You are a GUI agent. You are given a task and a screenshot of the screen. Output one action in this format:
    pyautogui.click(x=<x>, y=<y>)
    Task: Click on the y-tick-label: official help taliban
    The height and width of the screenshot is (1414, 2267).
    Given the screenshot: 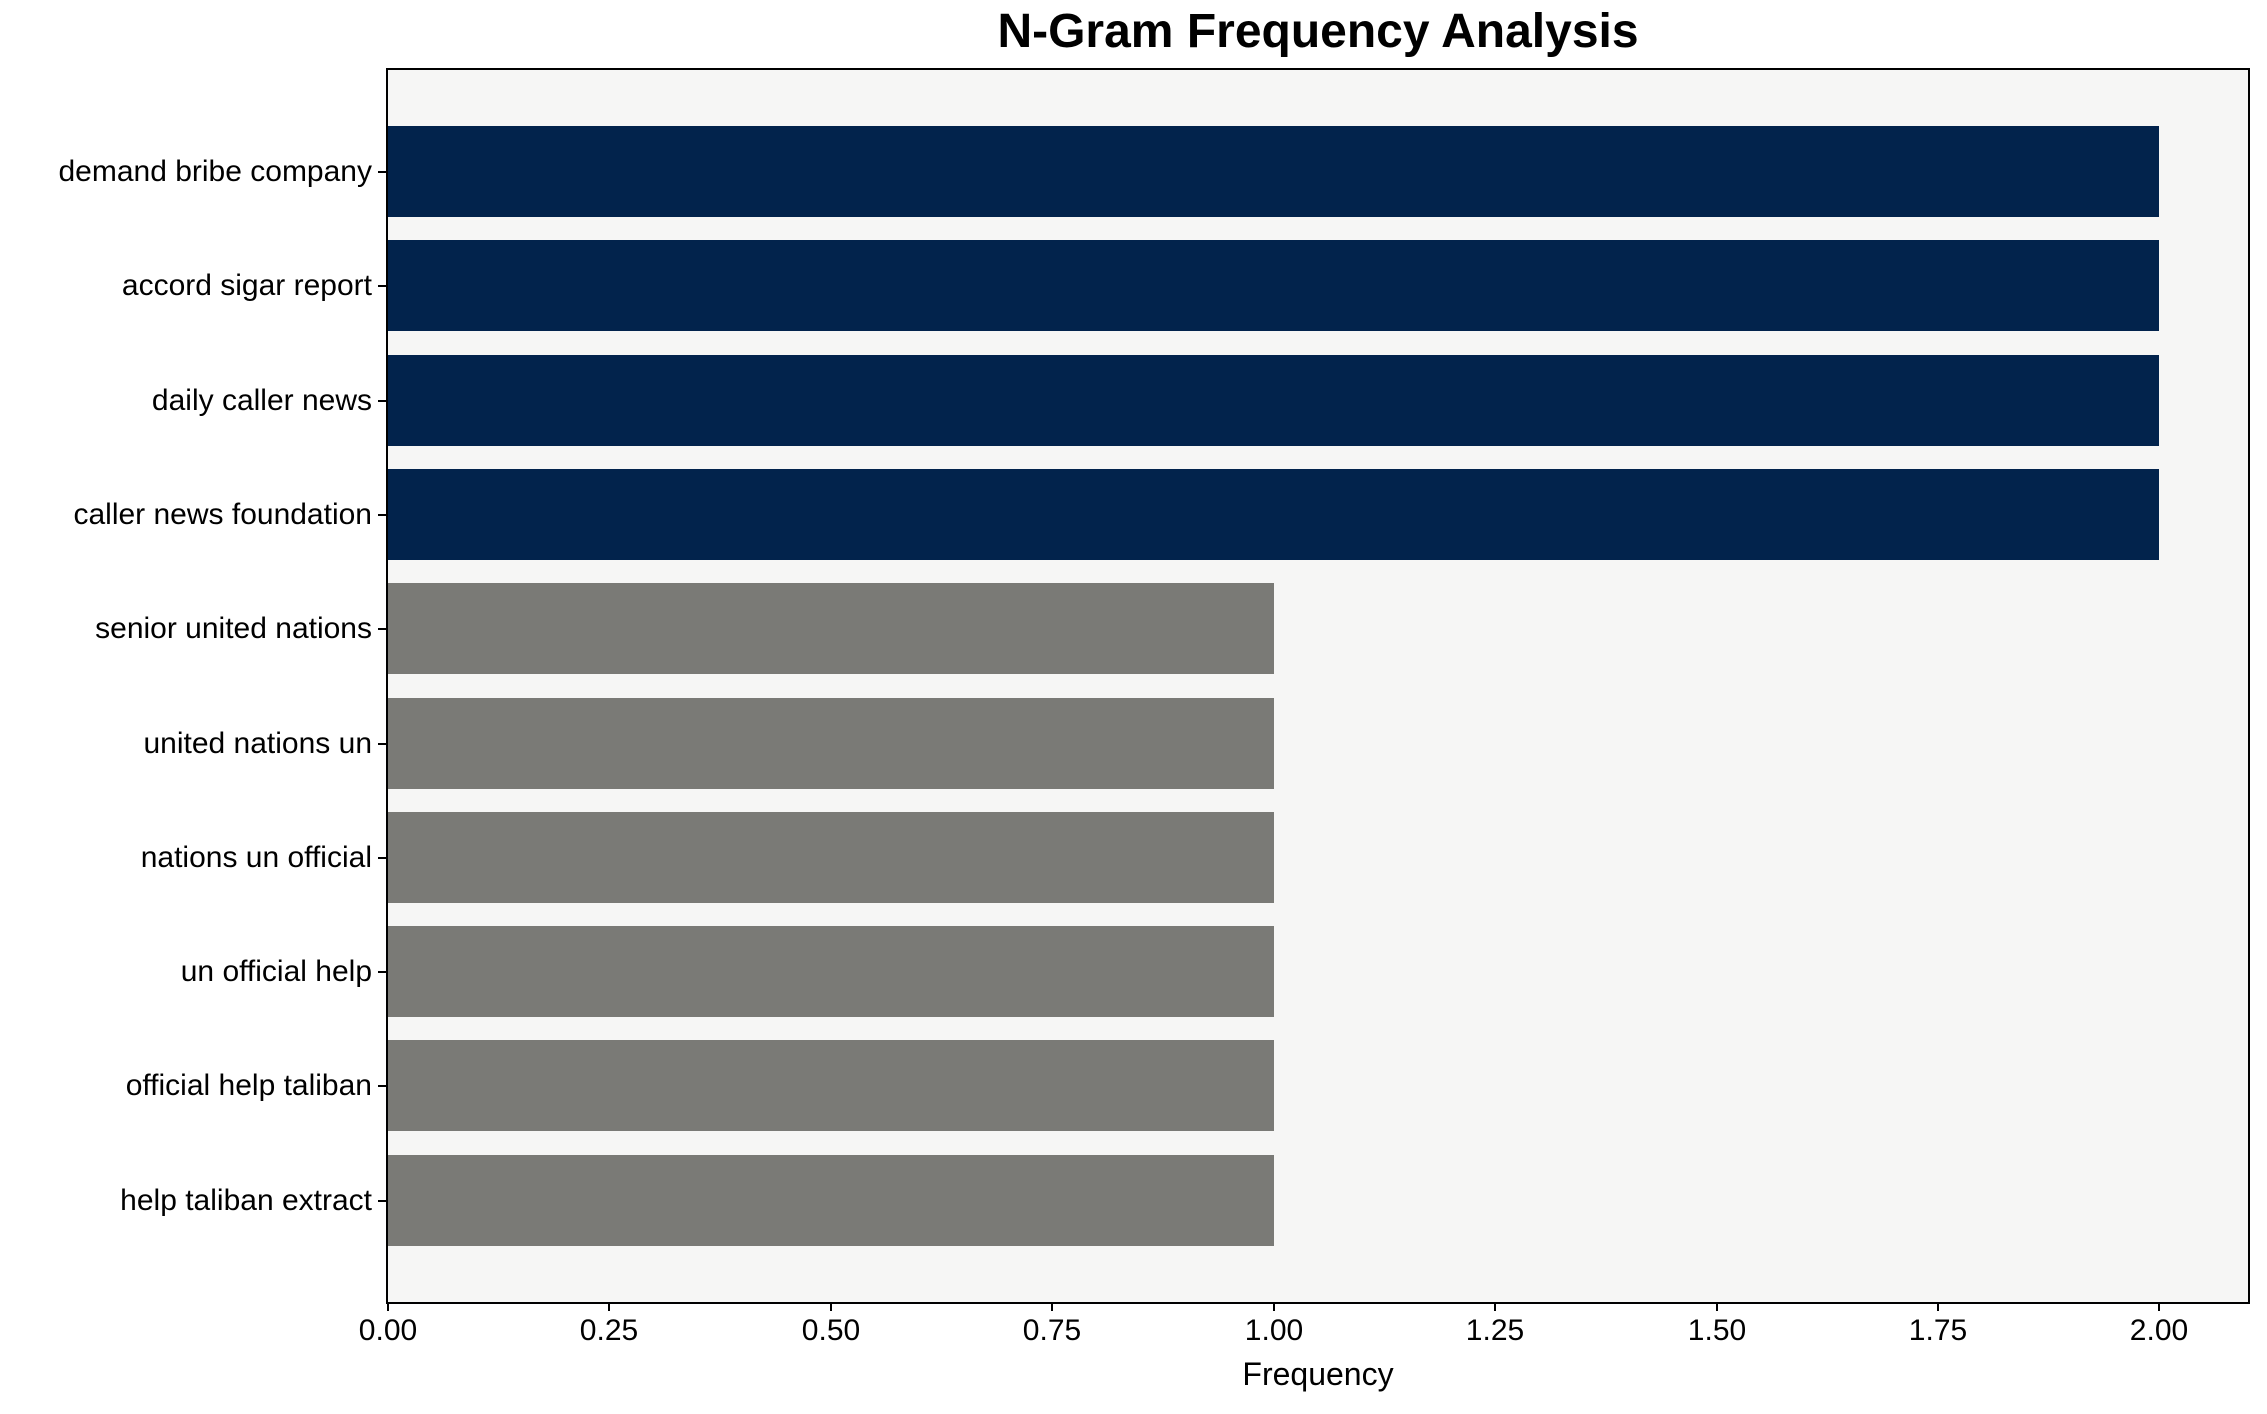 What is the action you would take?
    pyautogui.click(x=248, y=1085)
    